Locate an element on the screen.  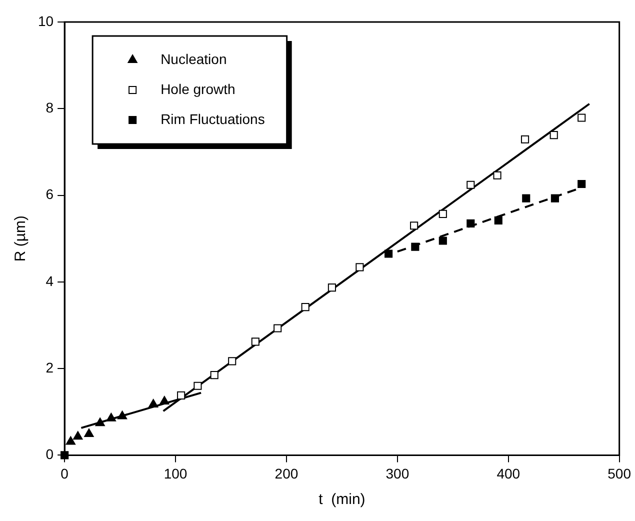
x-axis-title: t (min) is located at coordinates (342, 499).